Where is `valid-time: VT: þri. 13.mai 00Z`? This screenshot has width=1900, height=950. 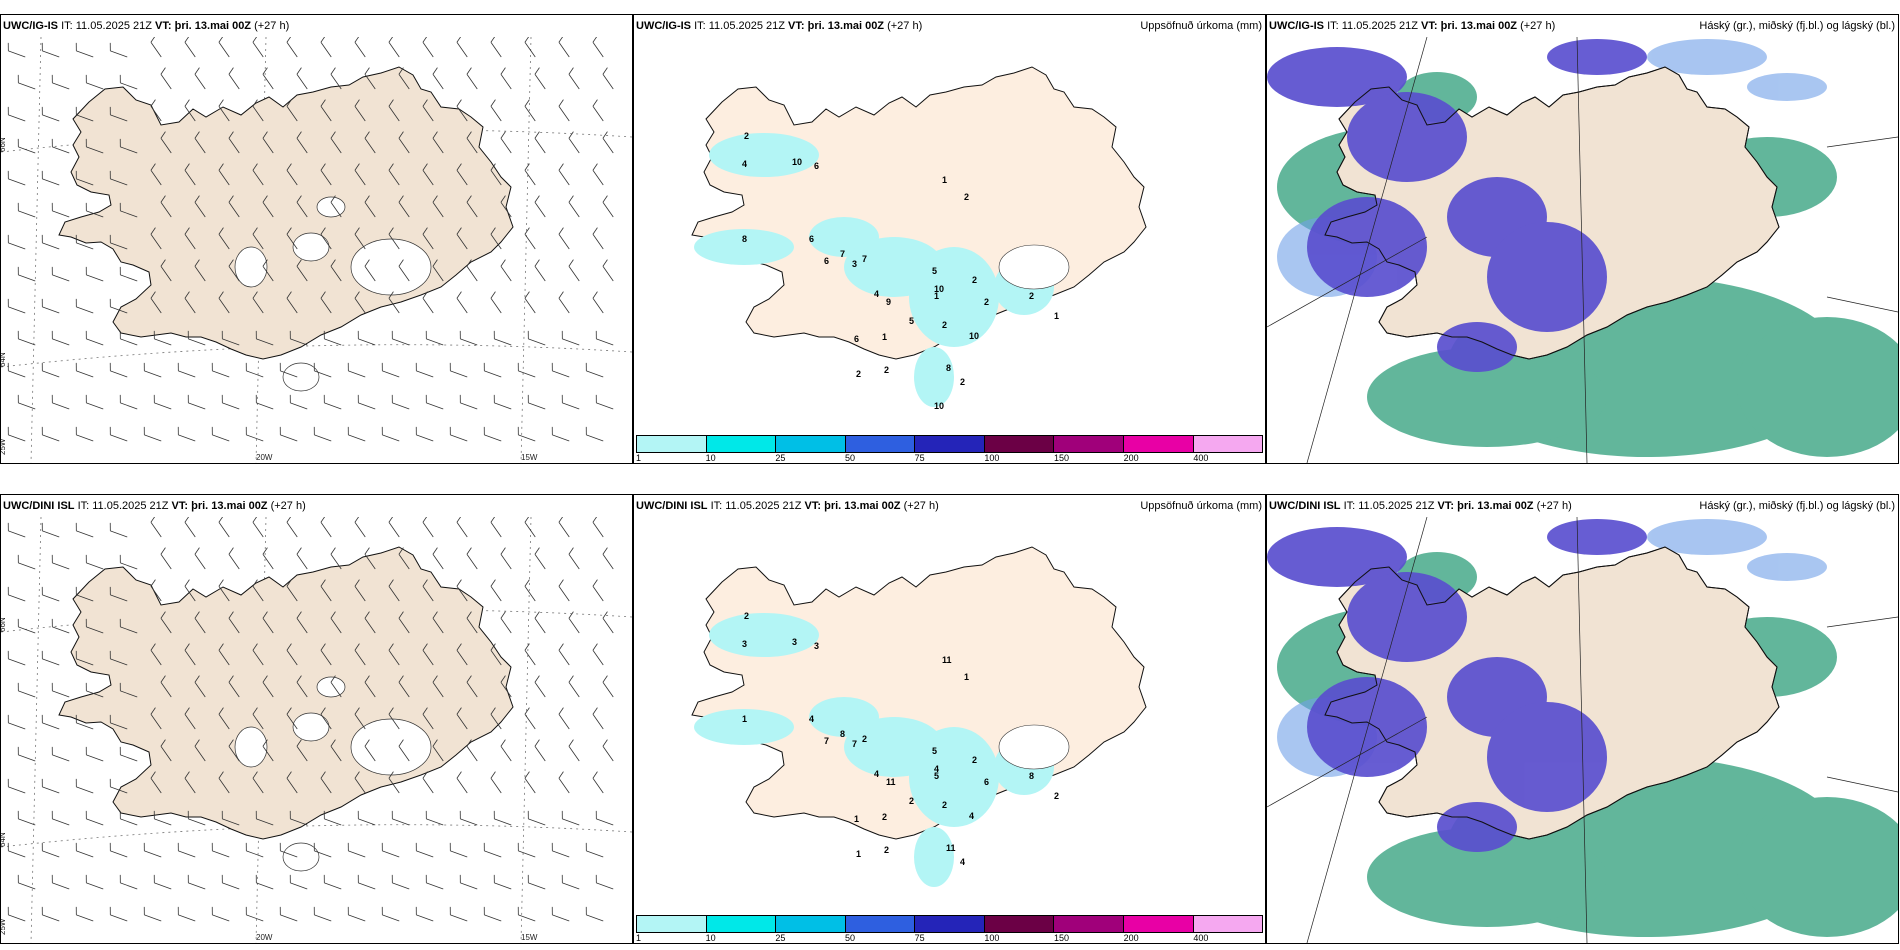 valid-time: VT: þri. 13.mai 00Z is located at coordinates (1469, 26).